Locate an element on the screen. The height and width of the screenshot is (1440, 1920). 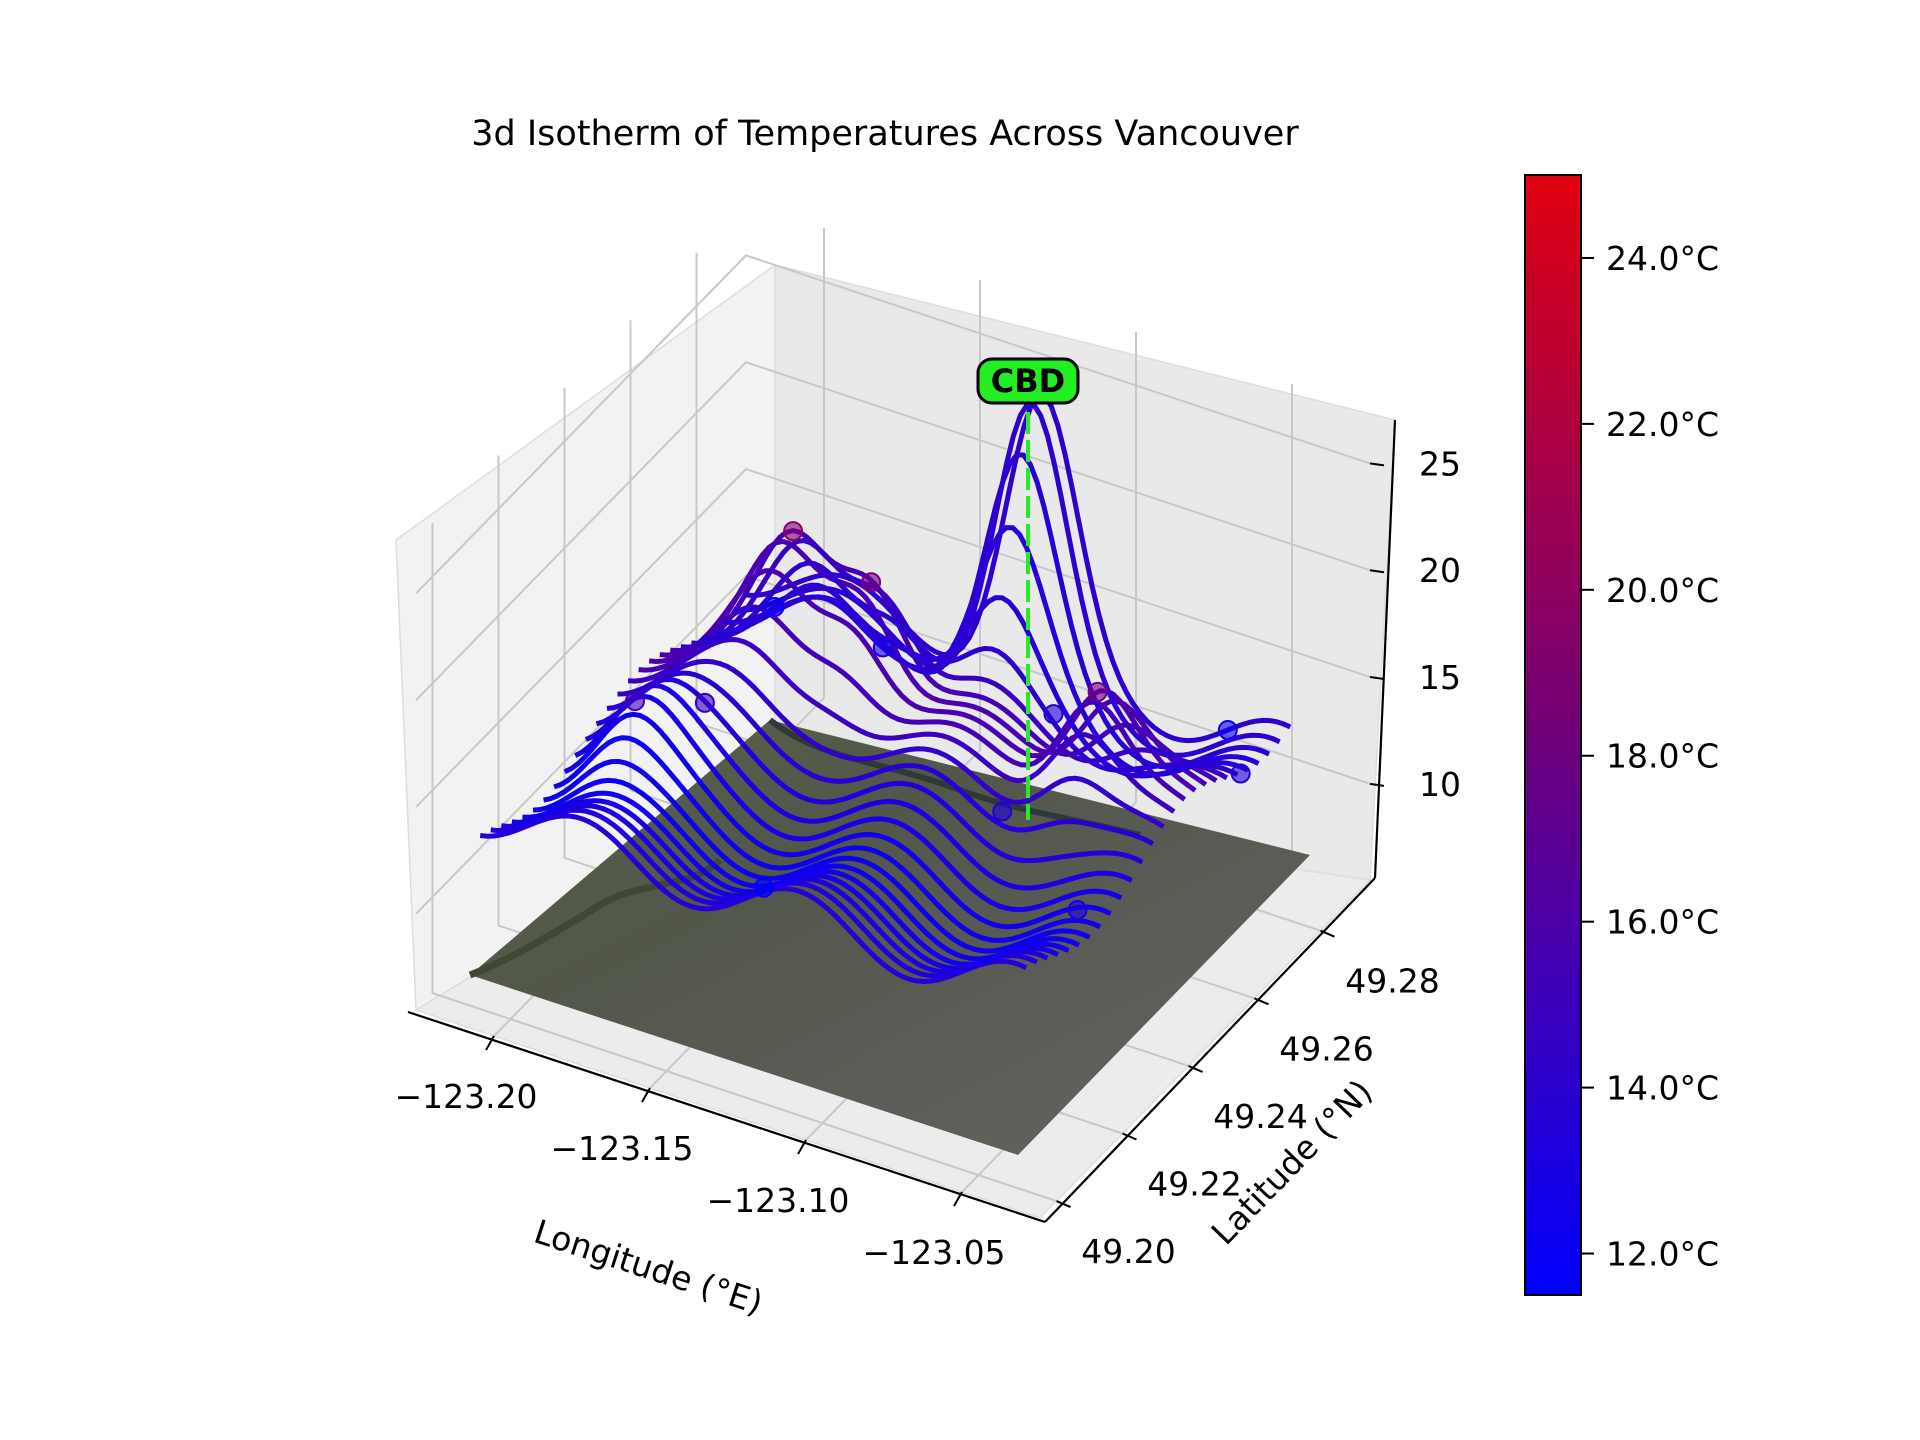
colorbar-tick-label: 20.0°C is located at coordinates (1662, 590).